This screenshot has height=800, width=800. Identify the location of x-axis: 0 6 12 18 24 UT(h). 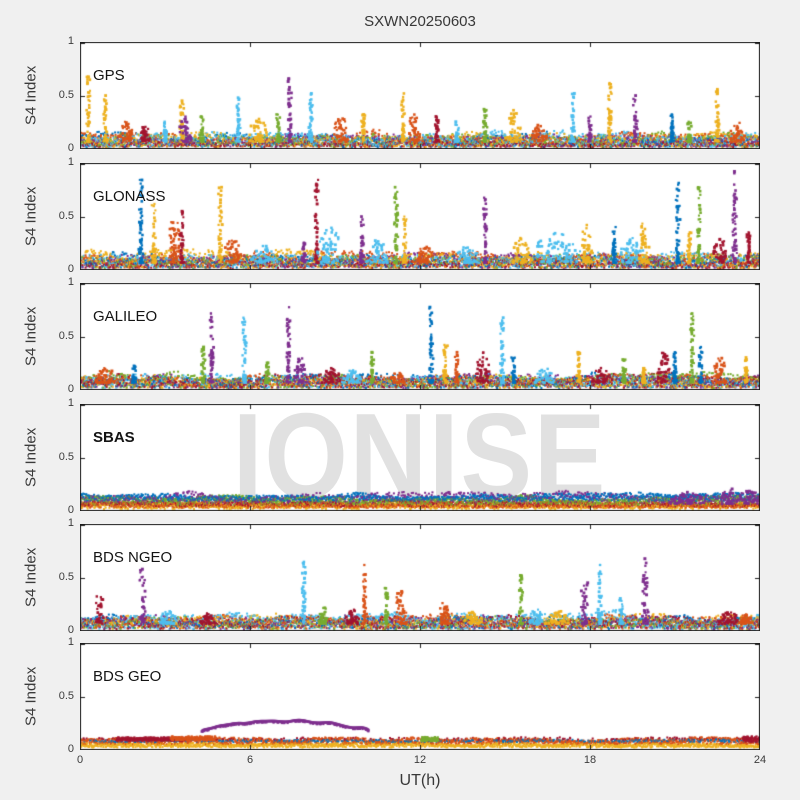
(400, 775).